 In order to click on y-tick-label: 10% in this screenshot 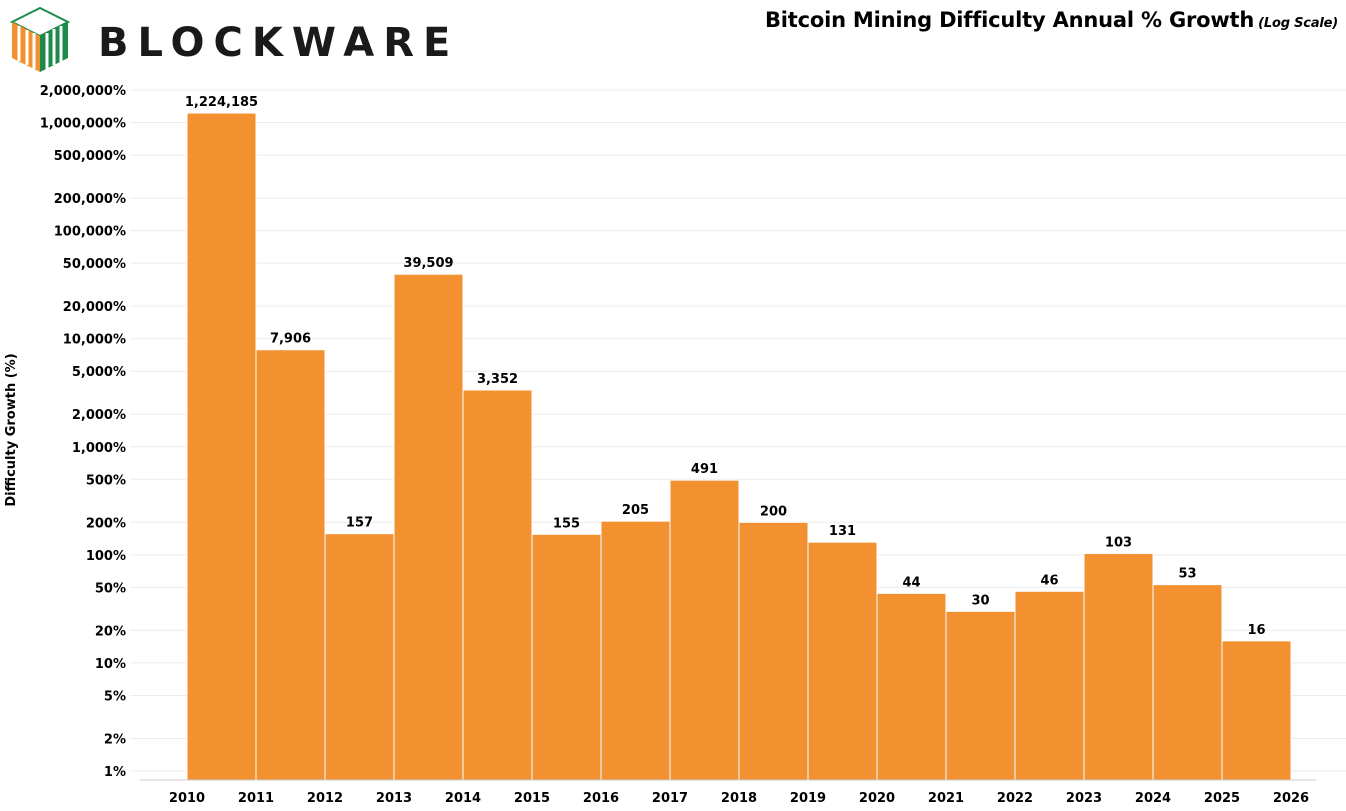, I will do `click(110, 664)`.